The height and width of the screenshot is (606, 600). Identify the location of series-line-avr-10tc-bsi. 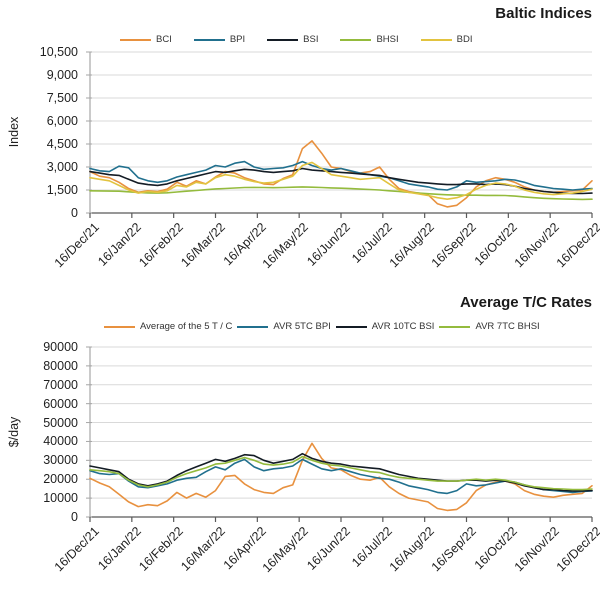
(341, 472).